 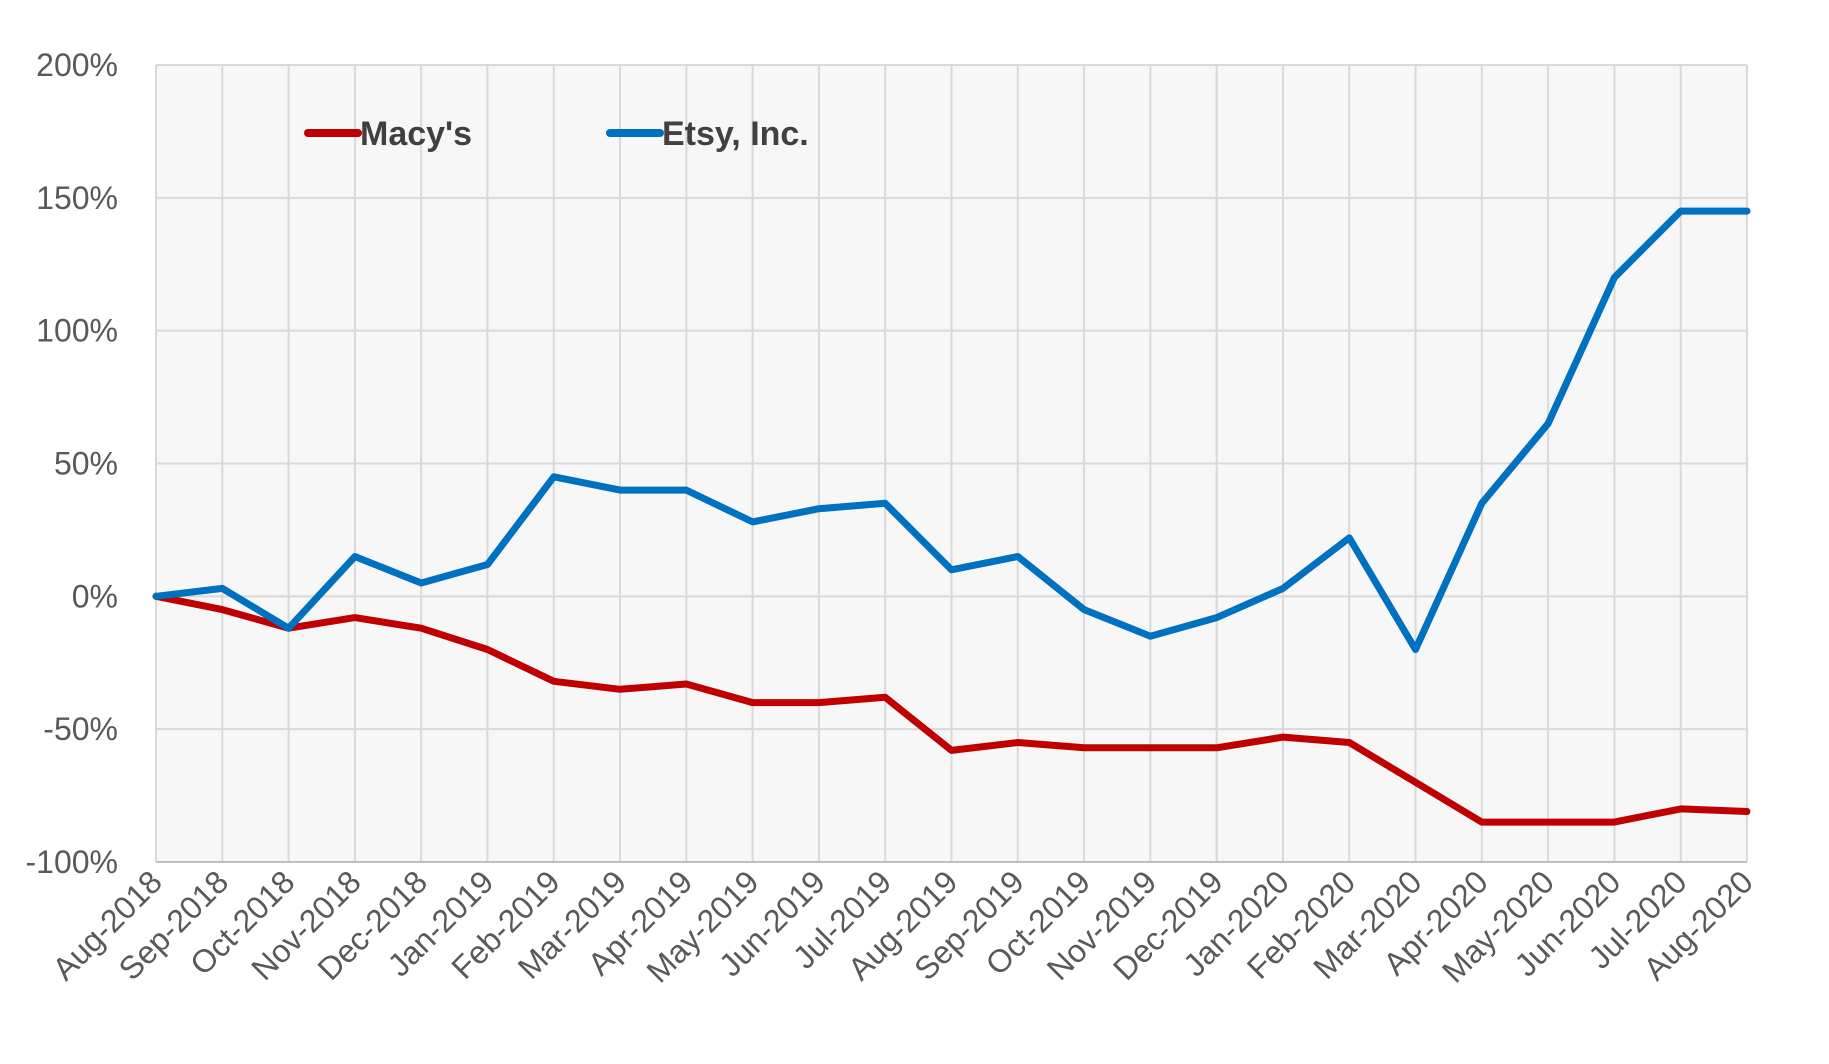 What do you see at coordinates (80, 729) in the screenshot?
I see `y-tick-label: -50%` at bounding box center [80, 729].